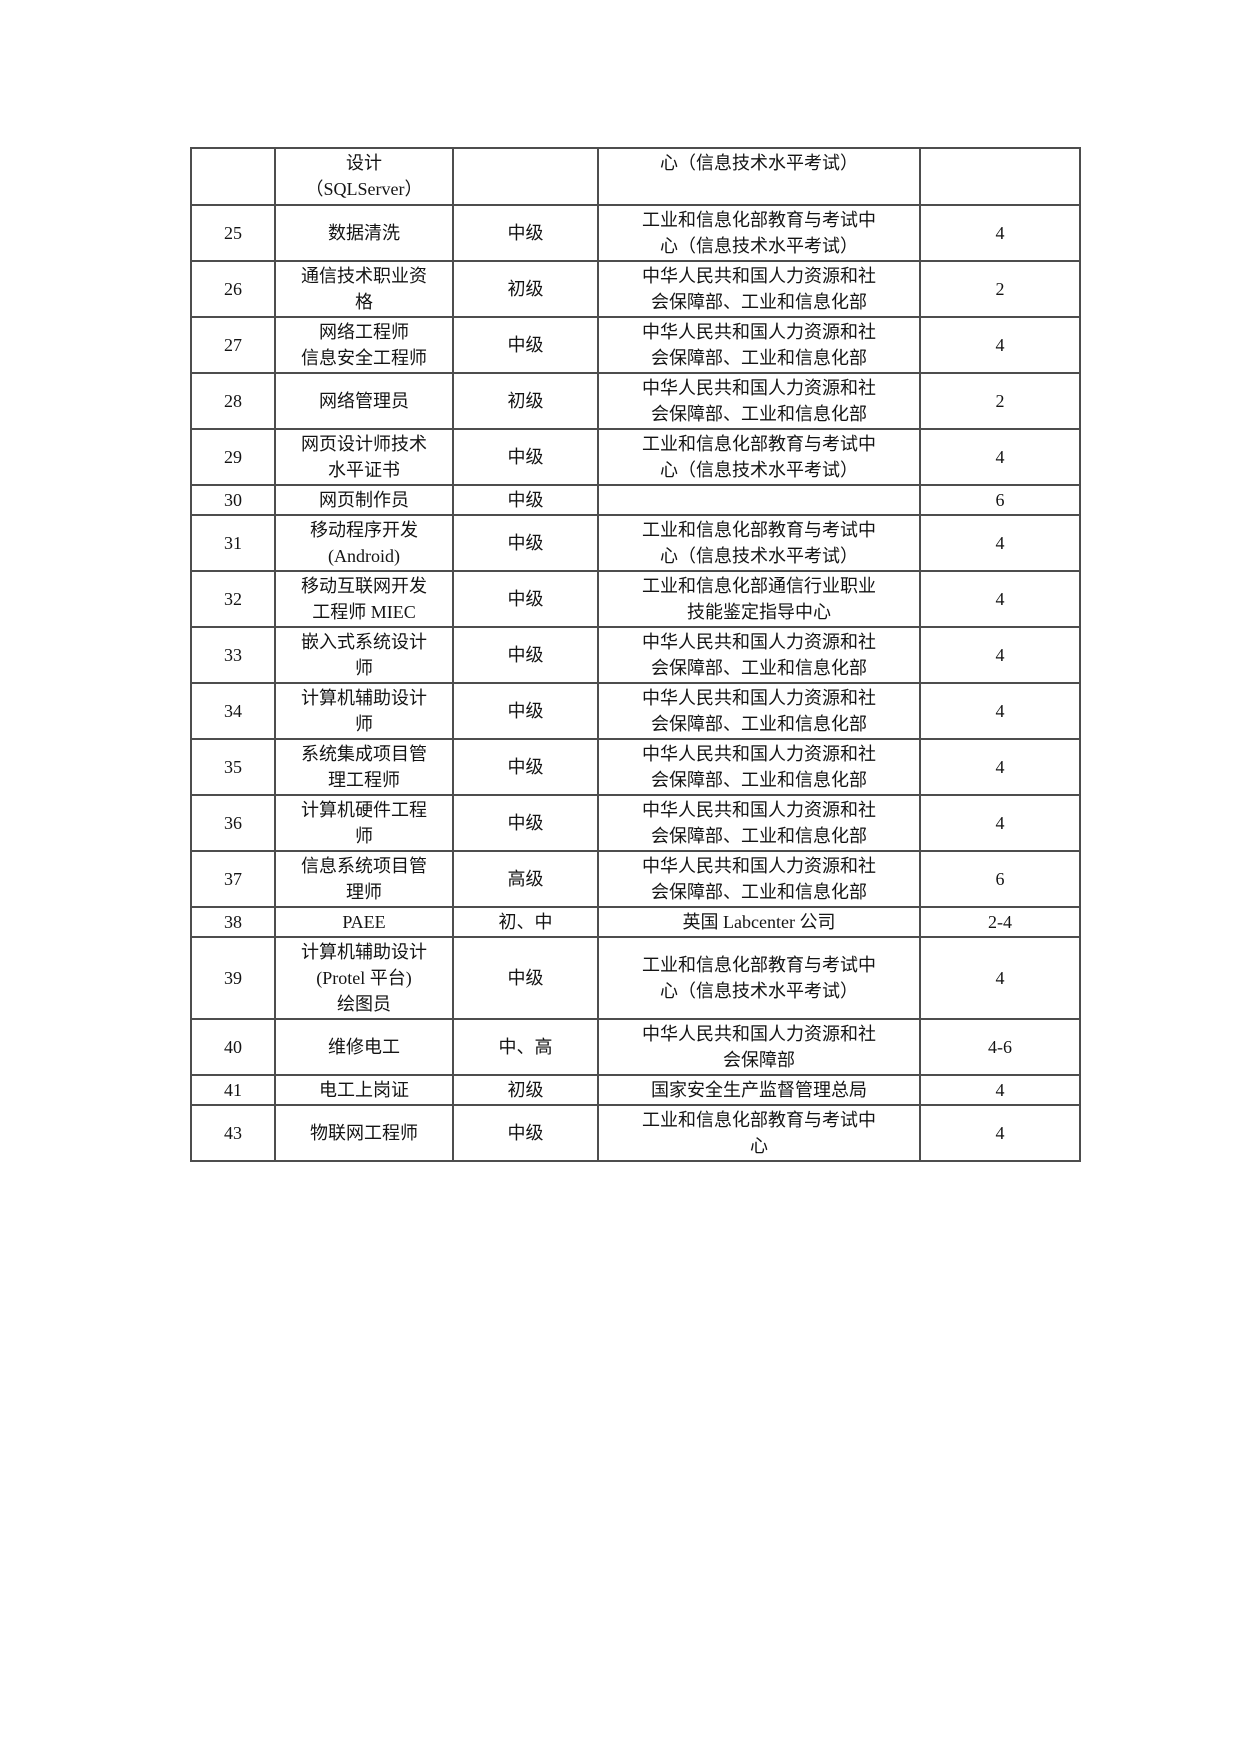 This screenshot has height=1753, width=1240. What do you see at coordinates (233, 823) in the screenshot?
I see `cell-serial-number: 36` at bounding box center [233, 823].